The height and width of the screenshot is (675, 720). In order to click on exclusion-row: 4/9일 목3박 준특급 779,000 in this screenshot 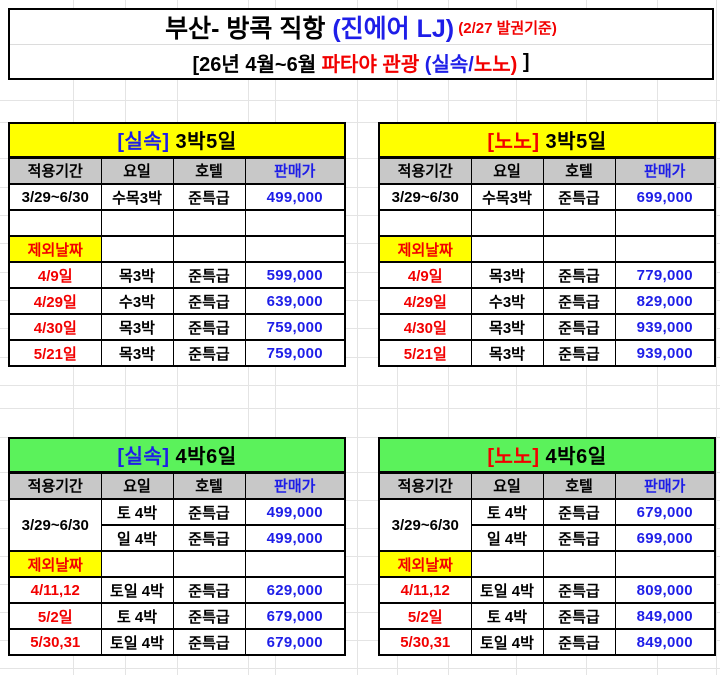, I will do `click(547, 275)`.